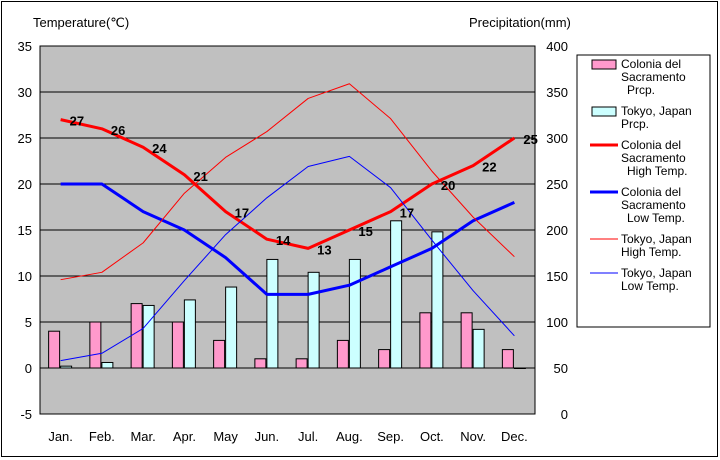  I want to click on legend-label: Tokyo, Japan High Temp., so click(656, 245).